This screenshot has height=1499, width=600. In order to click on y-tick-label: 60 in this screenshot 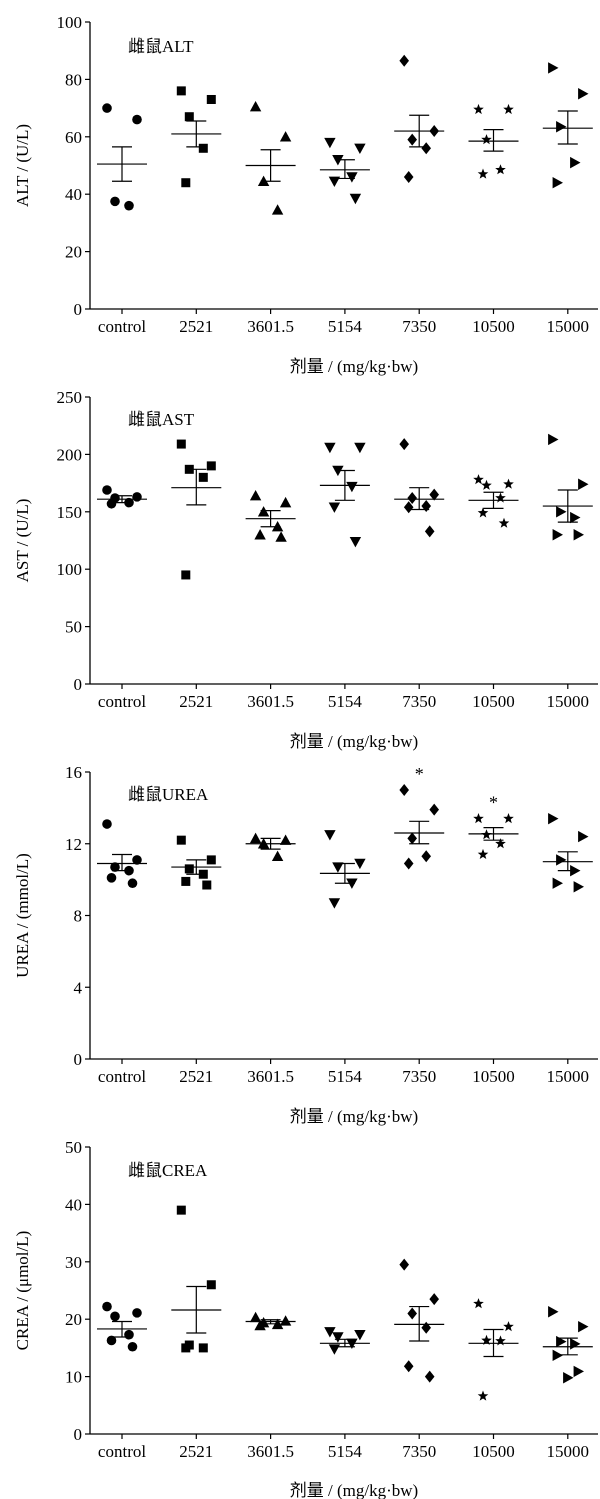, I will do `click(73, 137)`.